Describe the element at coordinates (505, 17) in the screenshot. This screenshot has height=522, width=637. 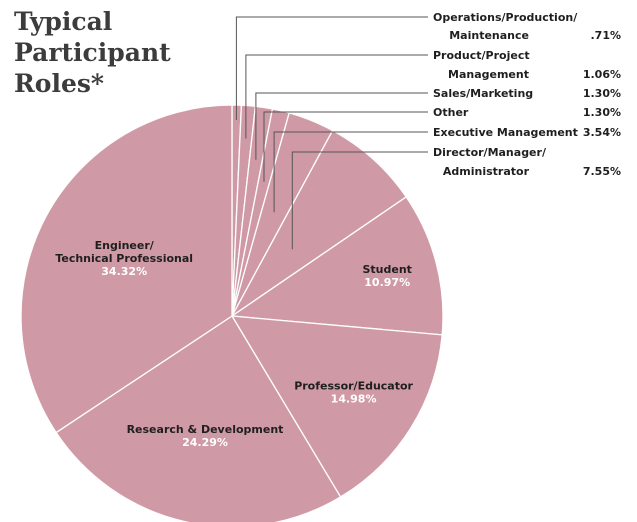
I see `legend-label-operations-production-maintenance: Operations/Production/` at that location.